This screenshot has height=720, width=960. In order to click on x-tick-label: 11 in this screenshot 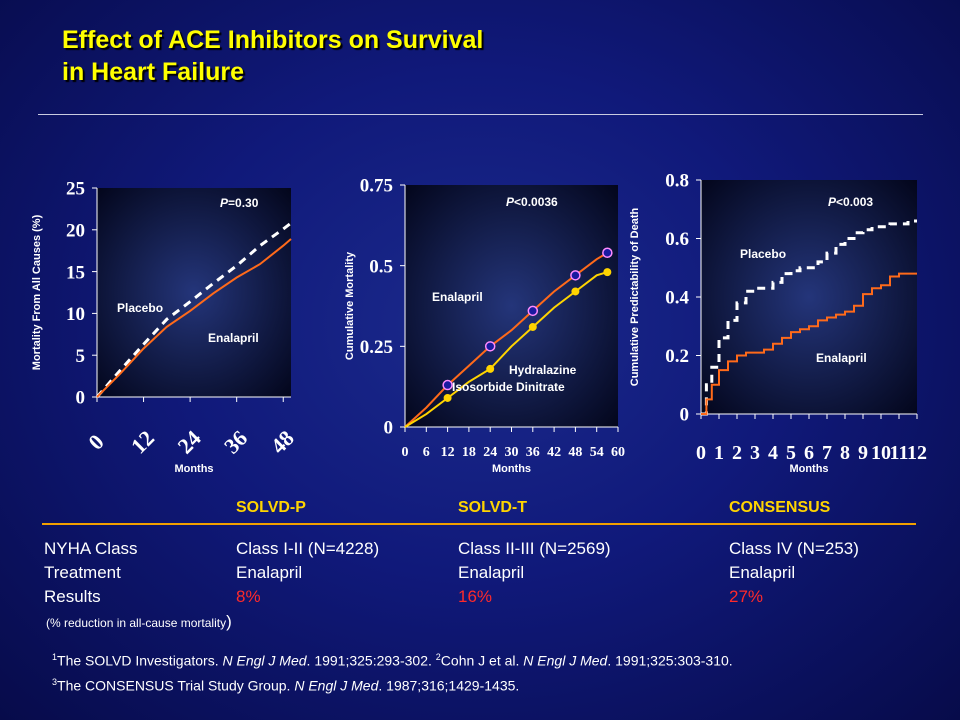, I will do `click(899, 453)`.